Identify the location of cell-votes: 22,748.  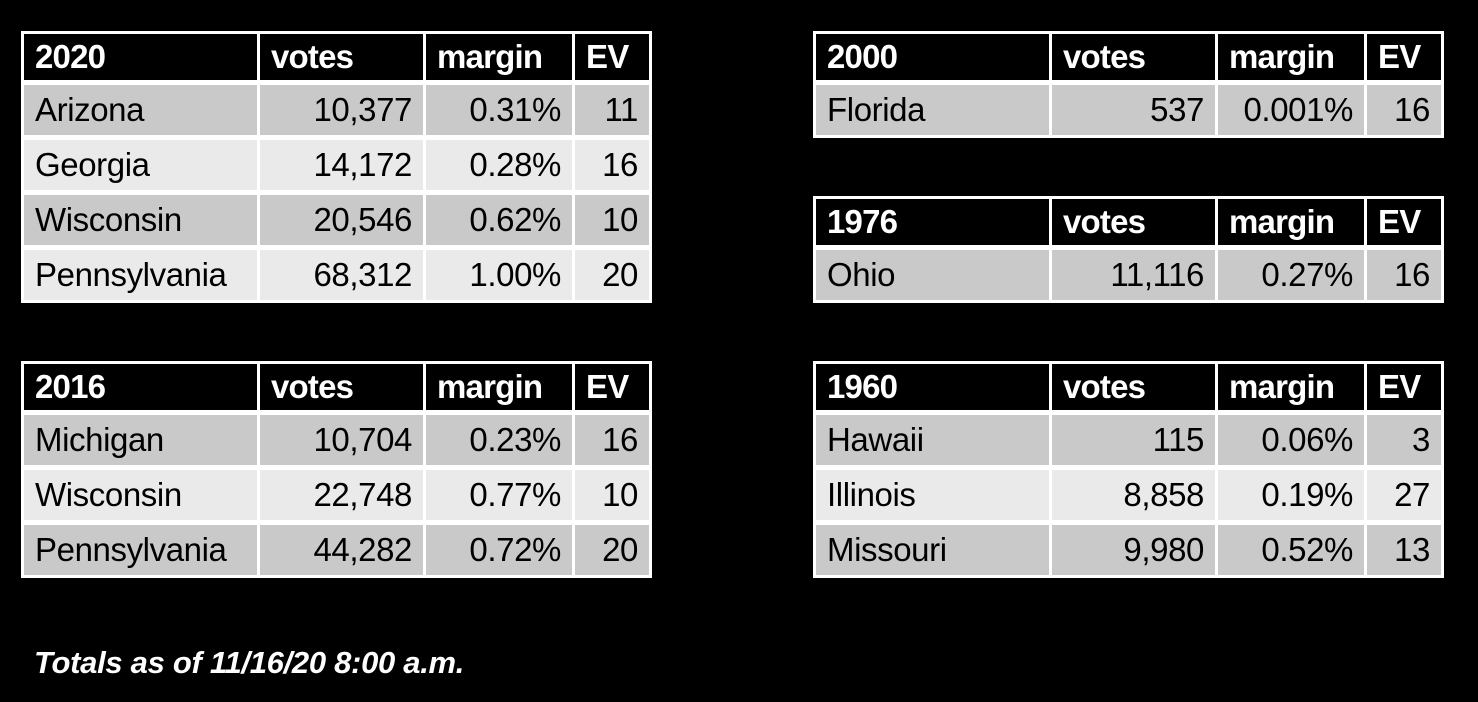
(341, 495).